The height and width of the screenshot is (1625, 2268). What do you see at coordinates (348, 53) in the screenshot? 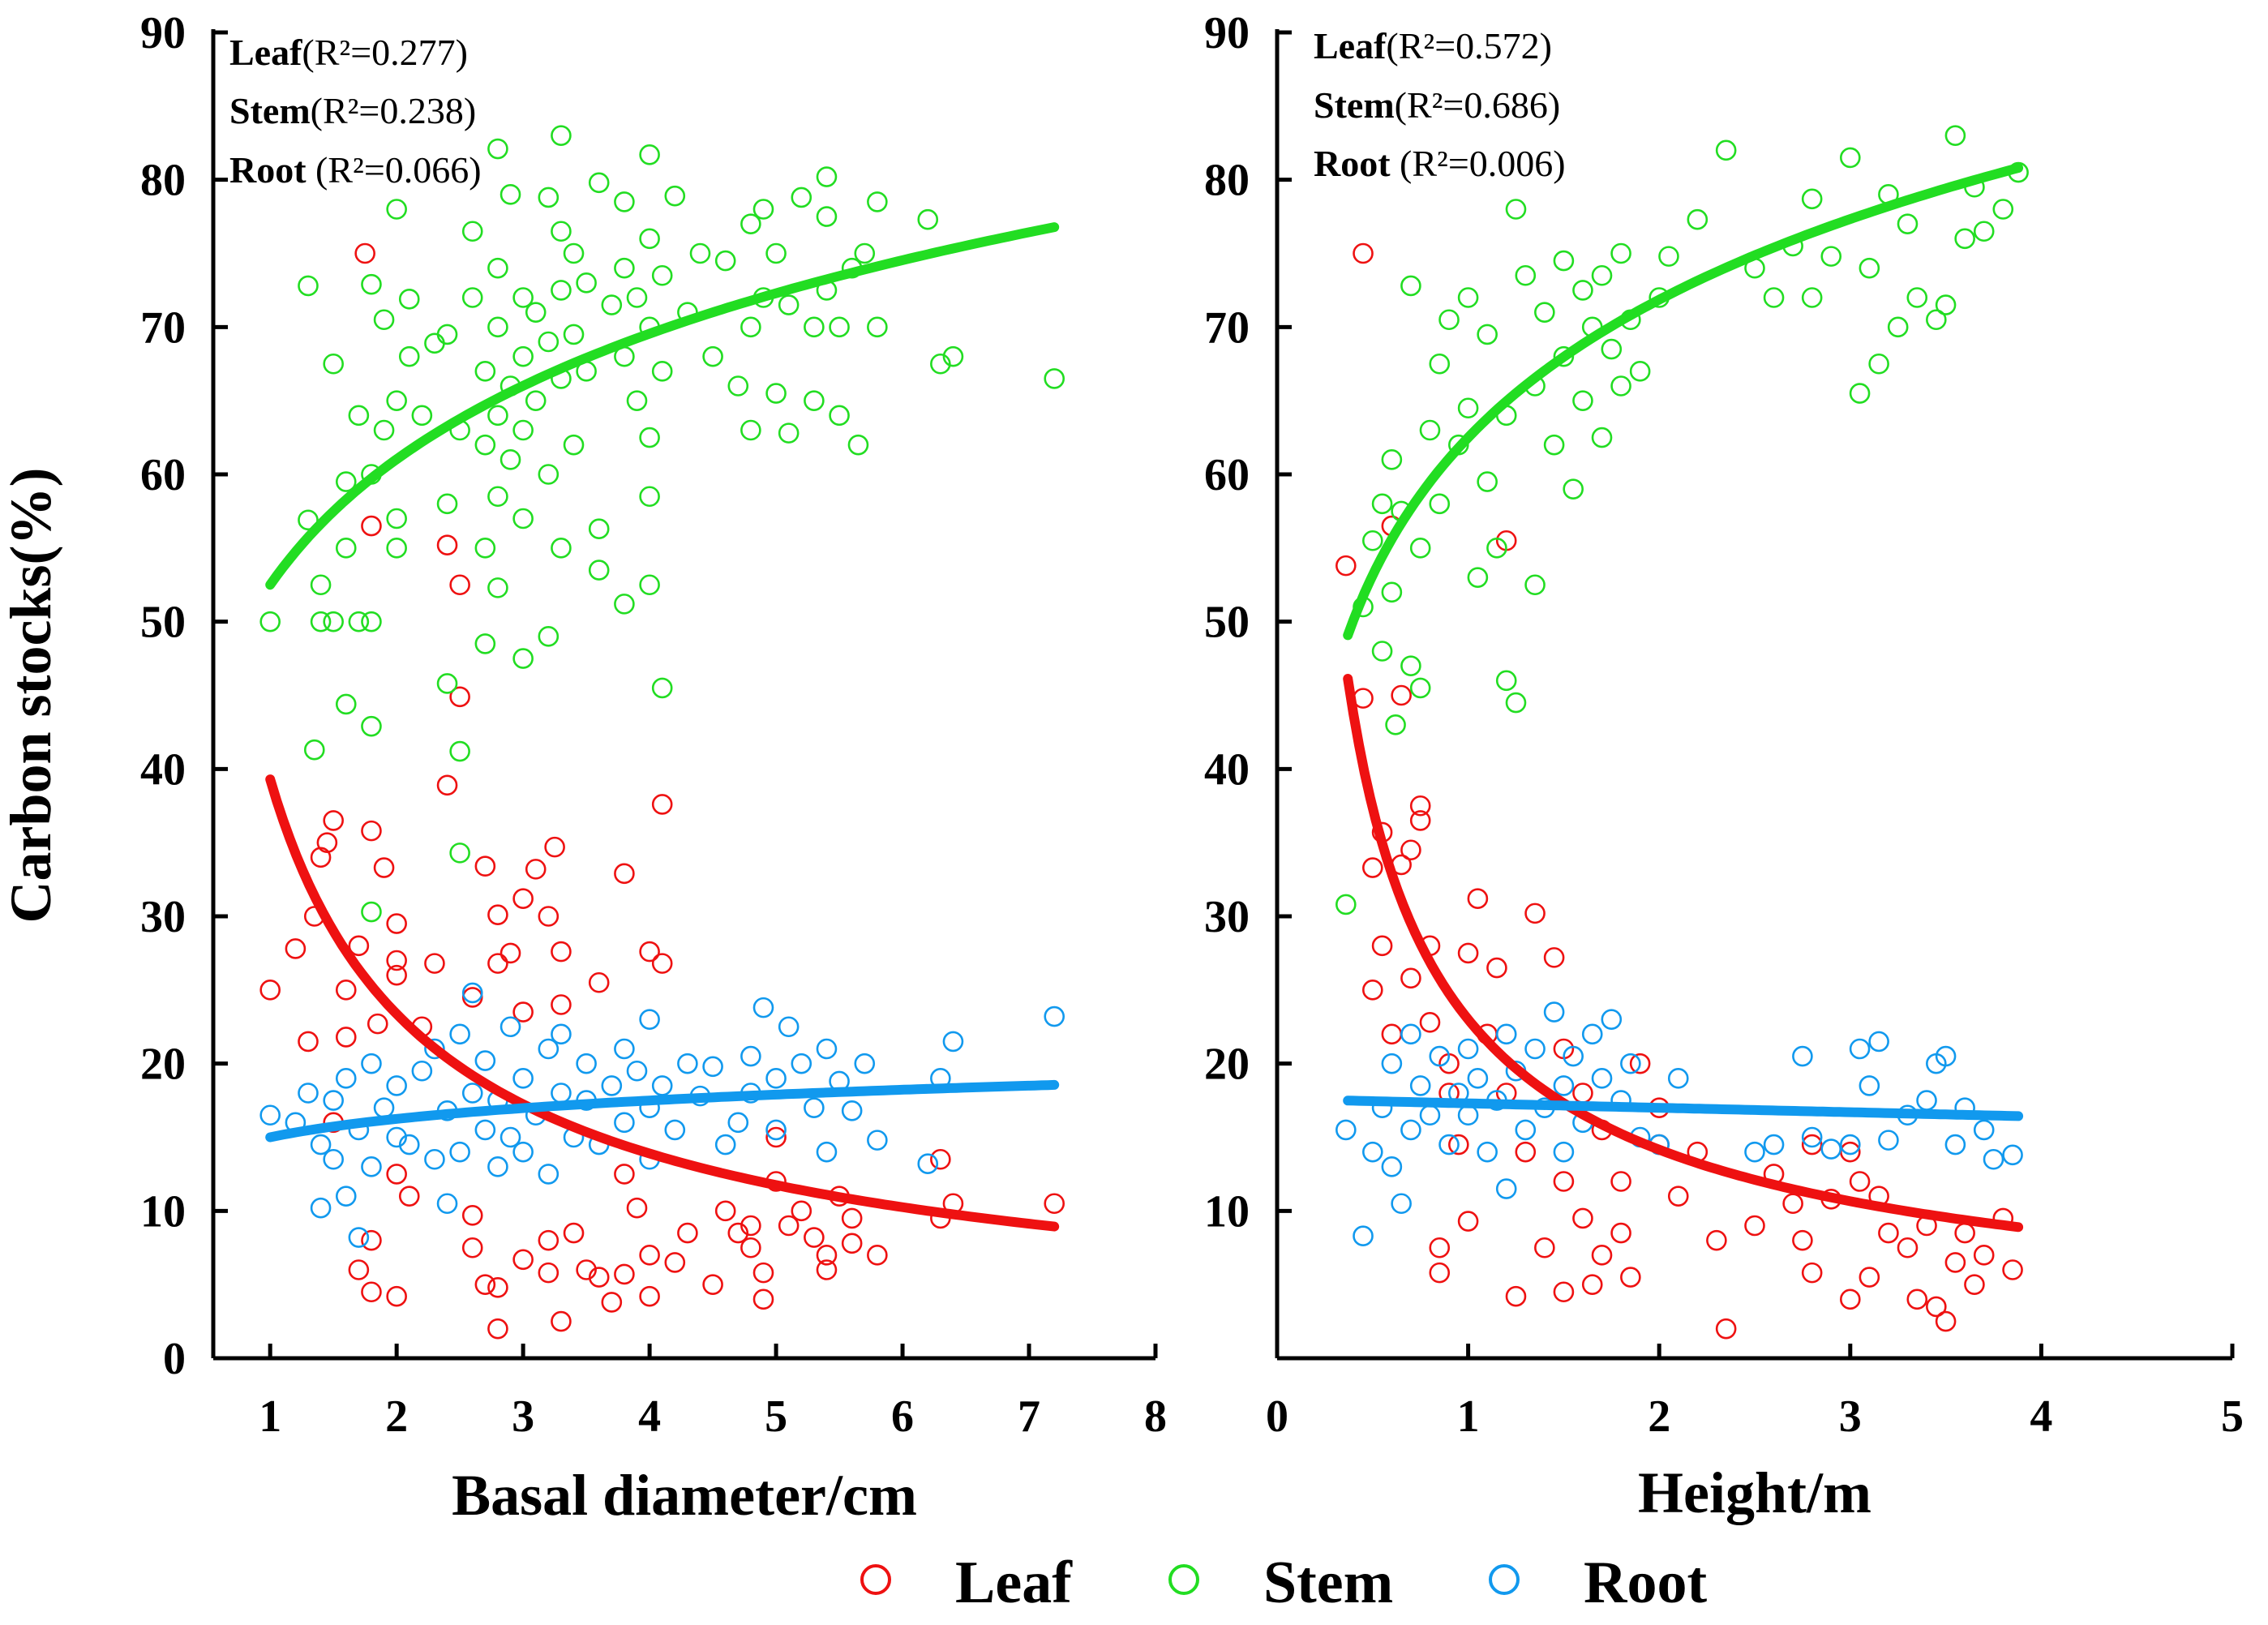
I see `r2-annotation-leaf: Leaf(R²=0.277)` at bounding box center [348, 53].